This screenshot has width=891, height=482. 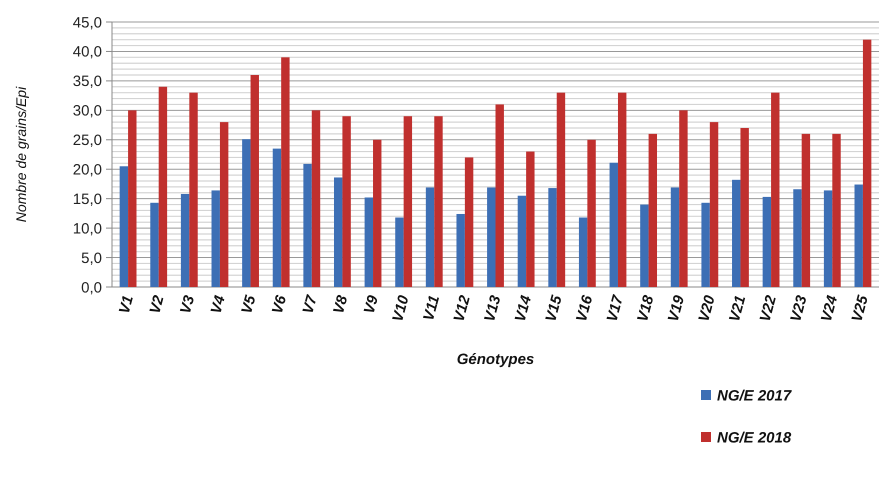 What do you see at coordinates (524, 308) in the screenshot?
I see `x-tick-label: V14` at bounding box center [524, 308].